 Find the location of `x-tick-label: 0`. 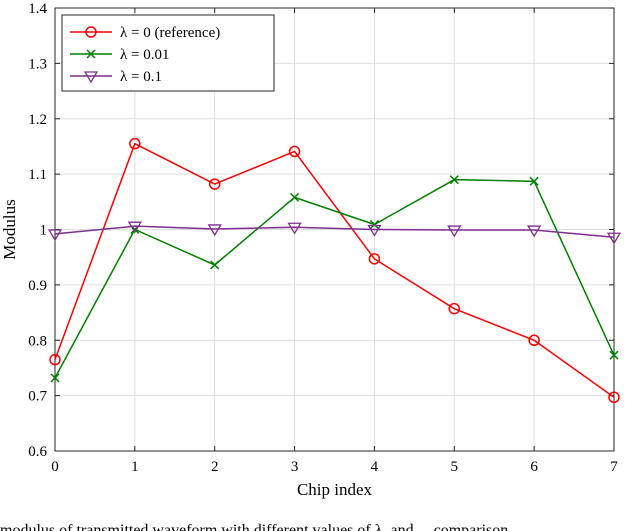

x-tick-label: 0 is located at coordinates (55, 467).